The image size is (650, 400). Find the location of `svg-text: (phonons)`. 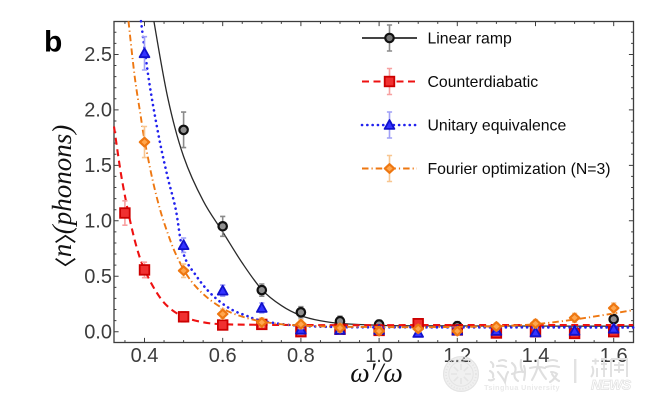

svg-text: (phonons) is located at coordinates (62, 180).